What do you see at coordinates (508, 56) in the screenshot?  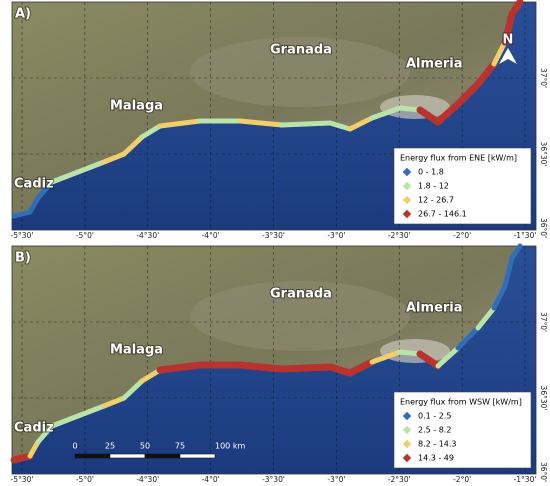 I see `north-arrow` at bounding box center [508, 56].